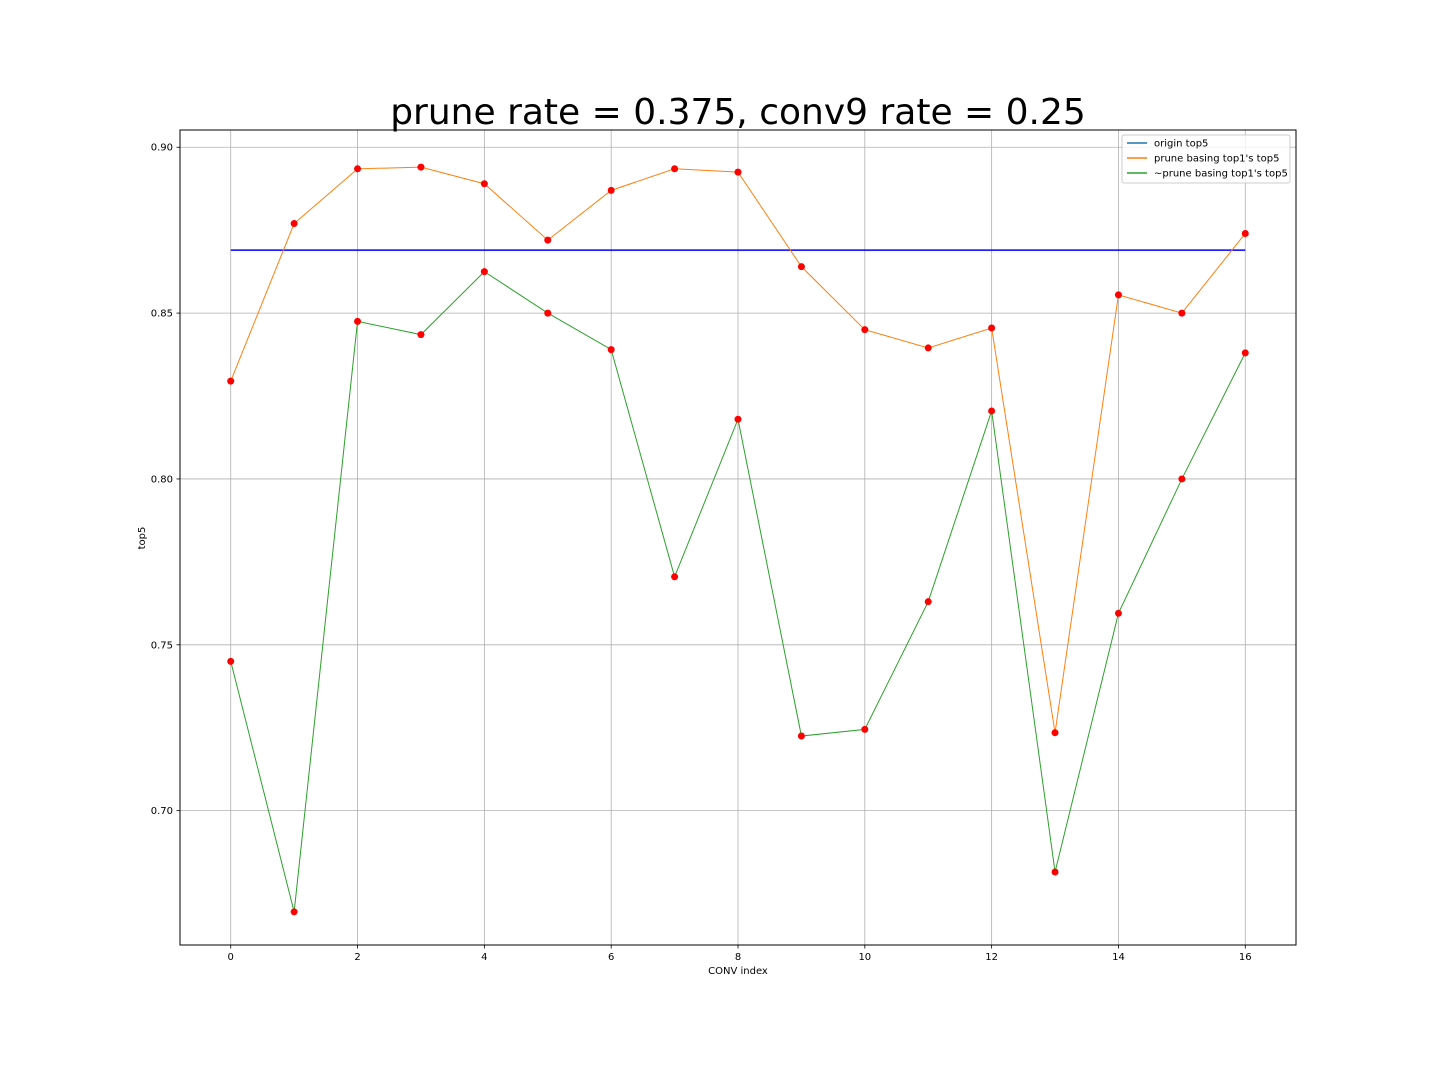 This screenshot has width=1440, height=1080. What do you see at coordinates (738, 957) in the screenshot?
I see `x-tick-label: 8` at bounding box center [738, 957].